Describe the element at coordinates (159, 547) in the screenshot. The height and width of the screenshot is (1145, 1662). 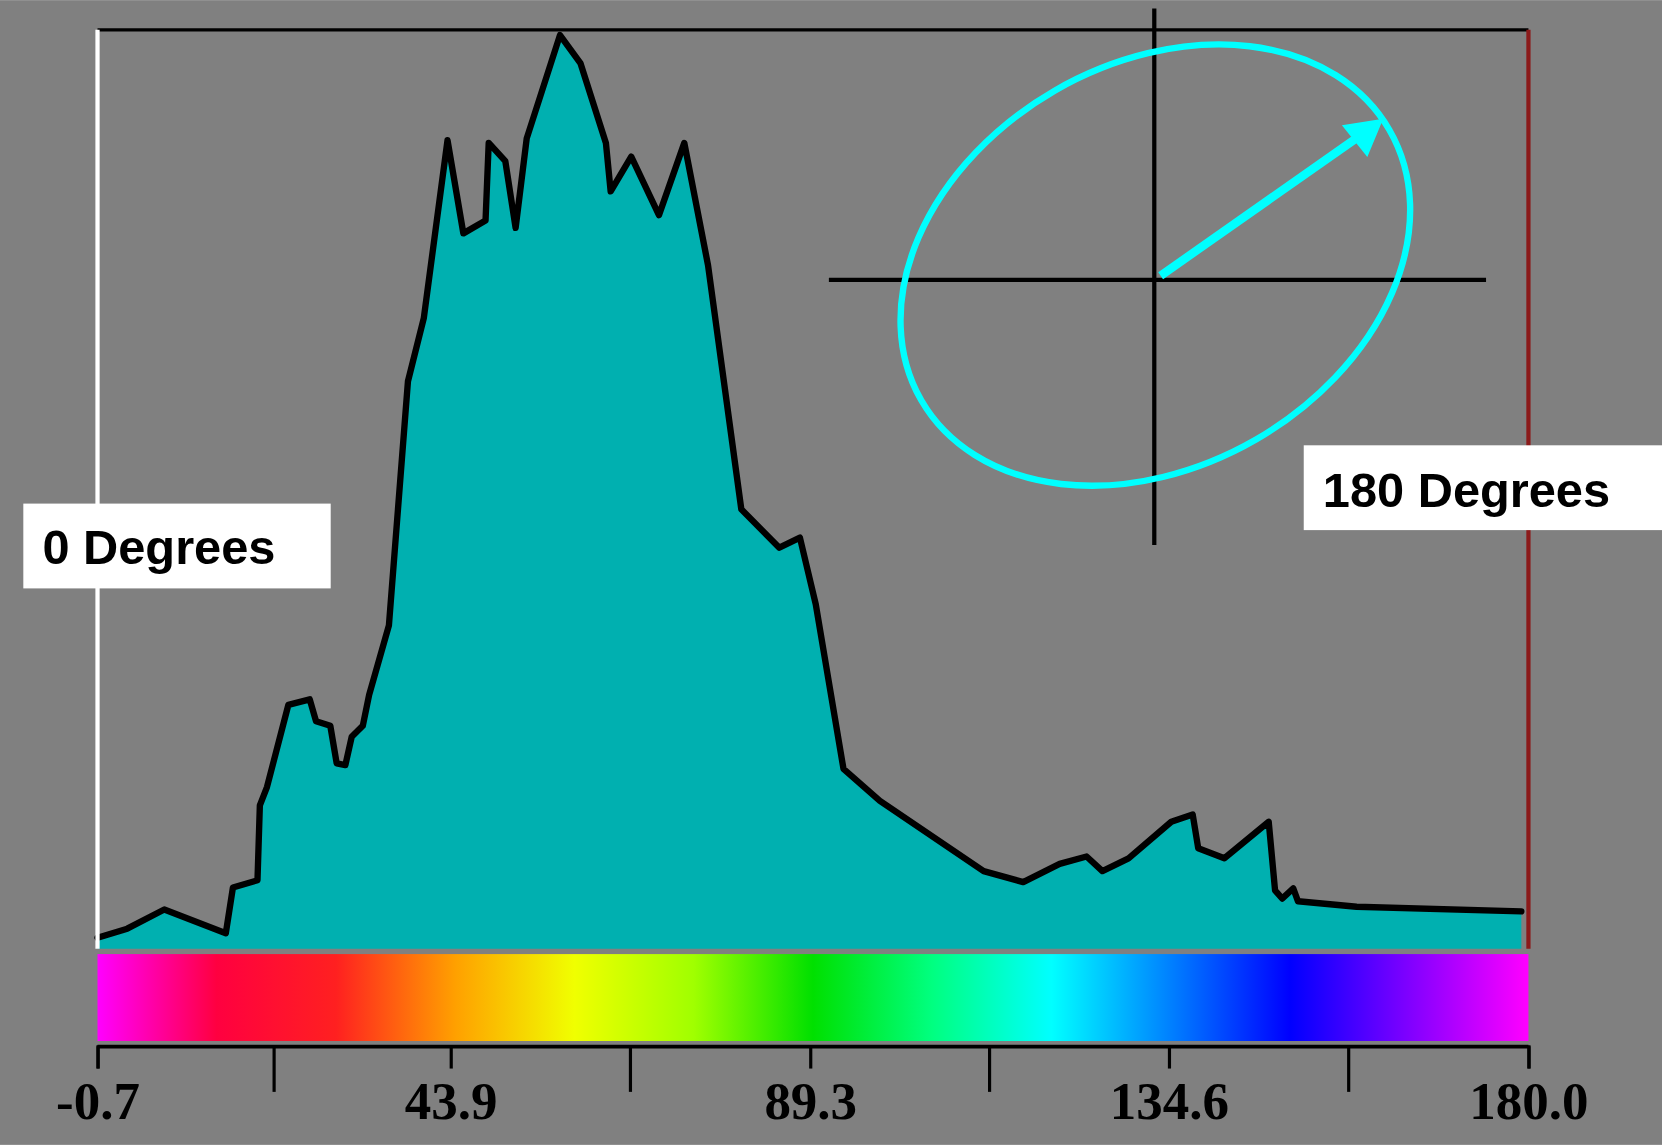
I see `annotation: 0 Degrees` at that location.